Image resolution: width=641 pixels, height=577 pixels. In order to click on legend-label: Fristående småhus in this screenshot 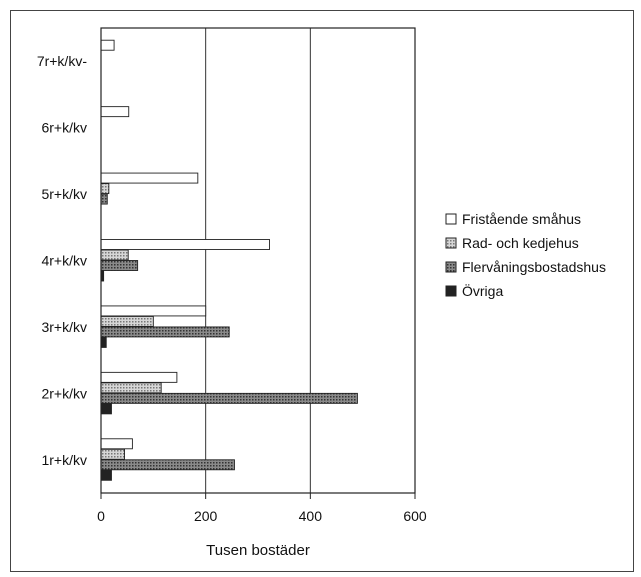, I will do `click(521, 219)`.